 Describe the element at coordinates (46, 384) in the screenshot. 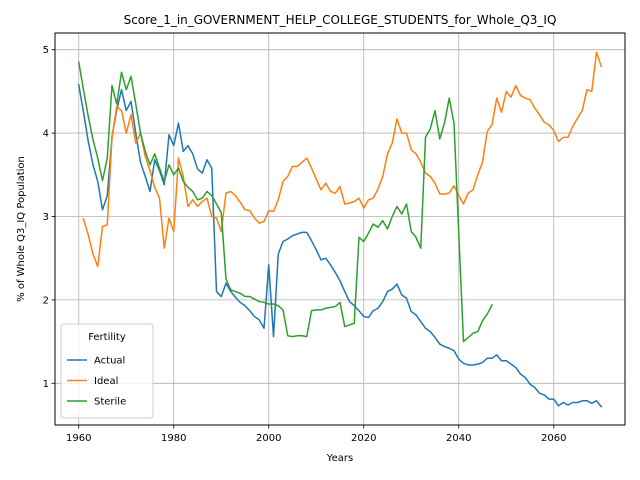

I see `y-tick-label: 1` at that location.